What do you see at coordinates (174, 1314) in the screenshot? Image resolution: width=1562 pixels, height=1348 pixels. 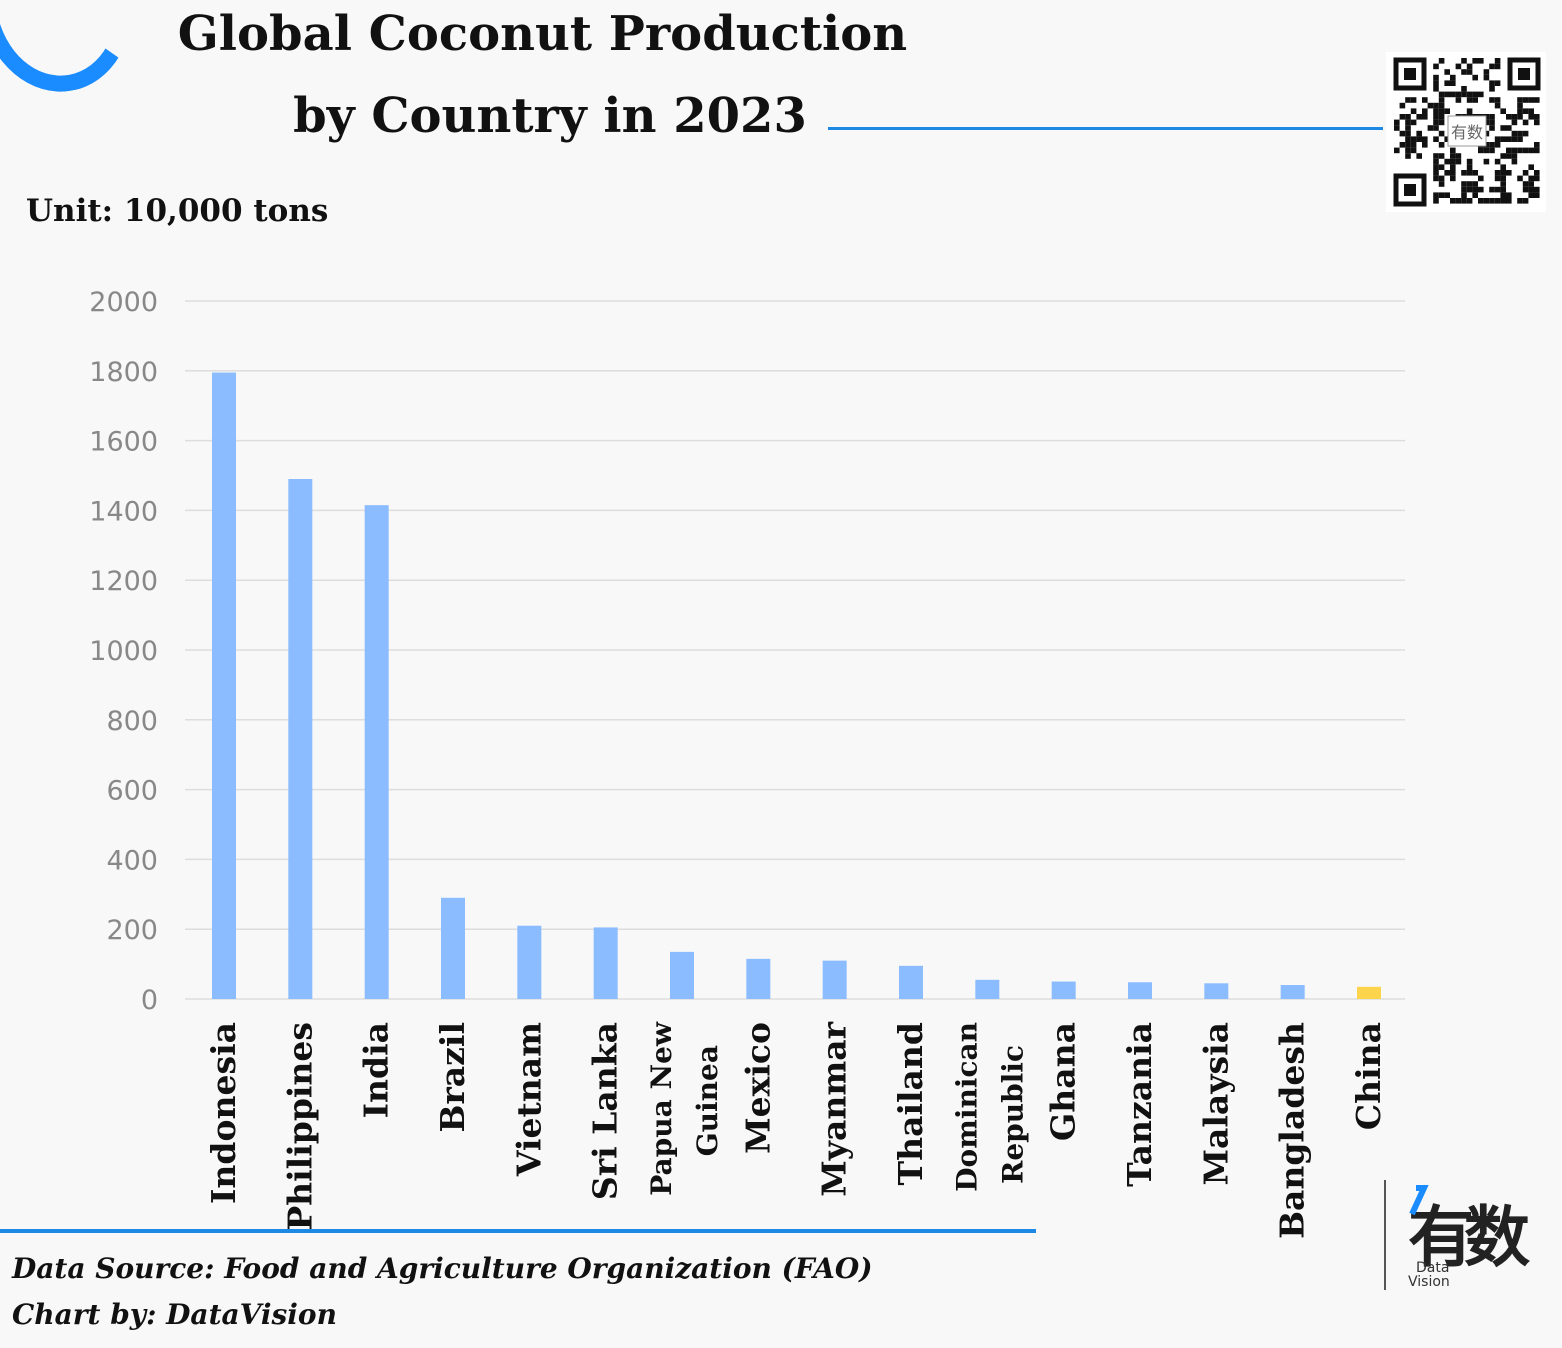 I see `chart-credit: Chart by: DataVision` at bounding box center [174, 1314].